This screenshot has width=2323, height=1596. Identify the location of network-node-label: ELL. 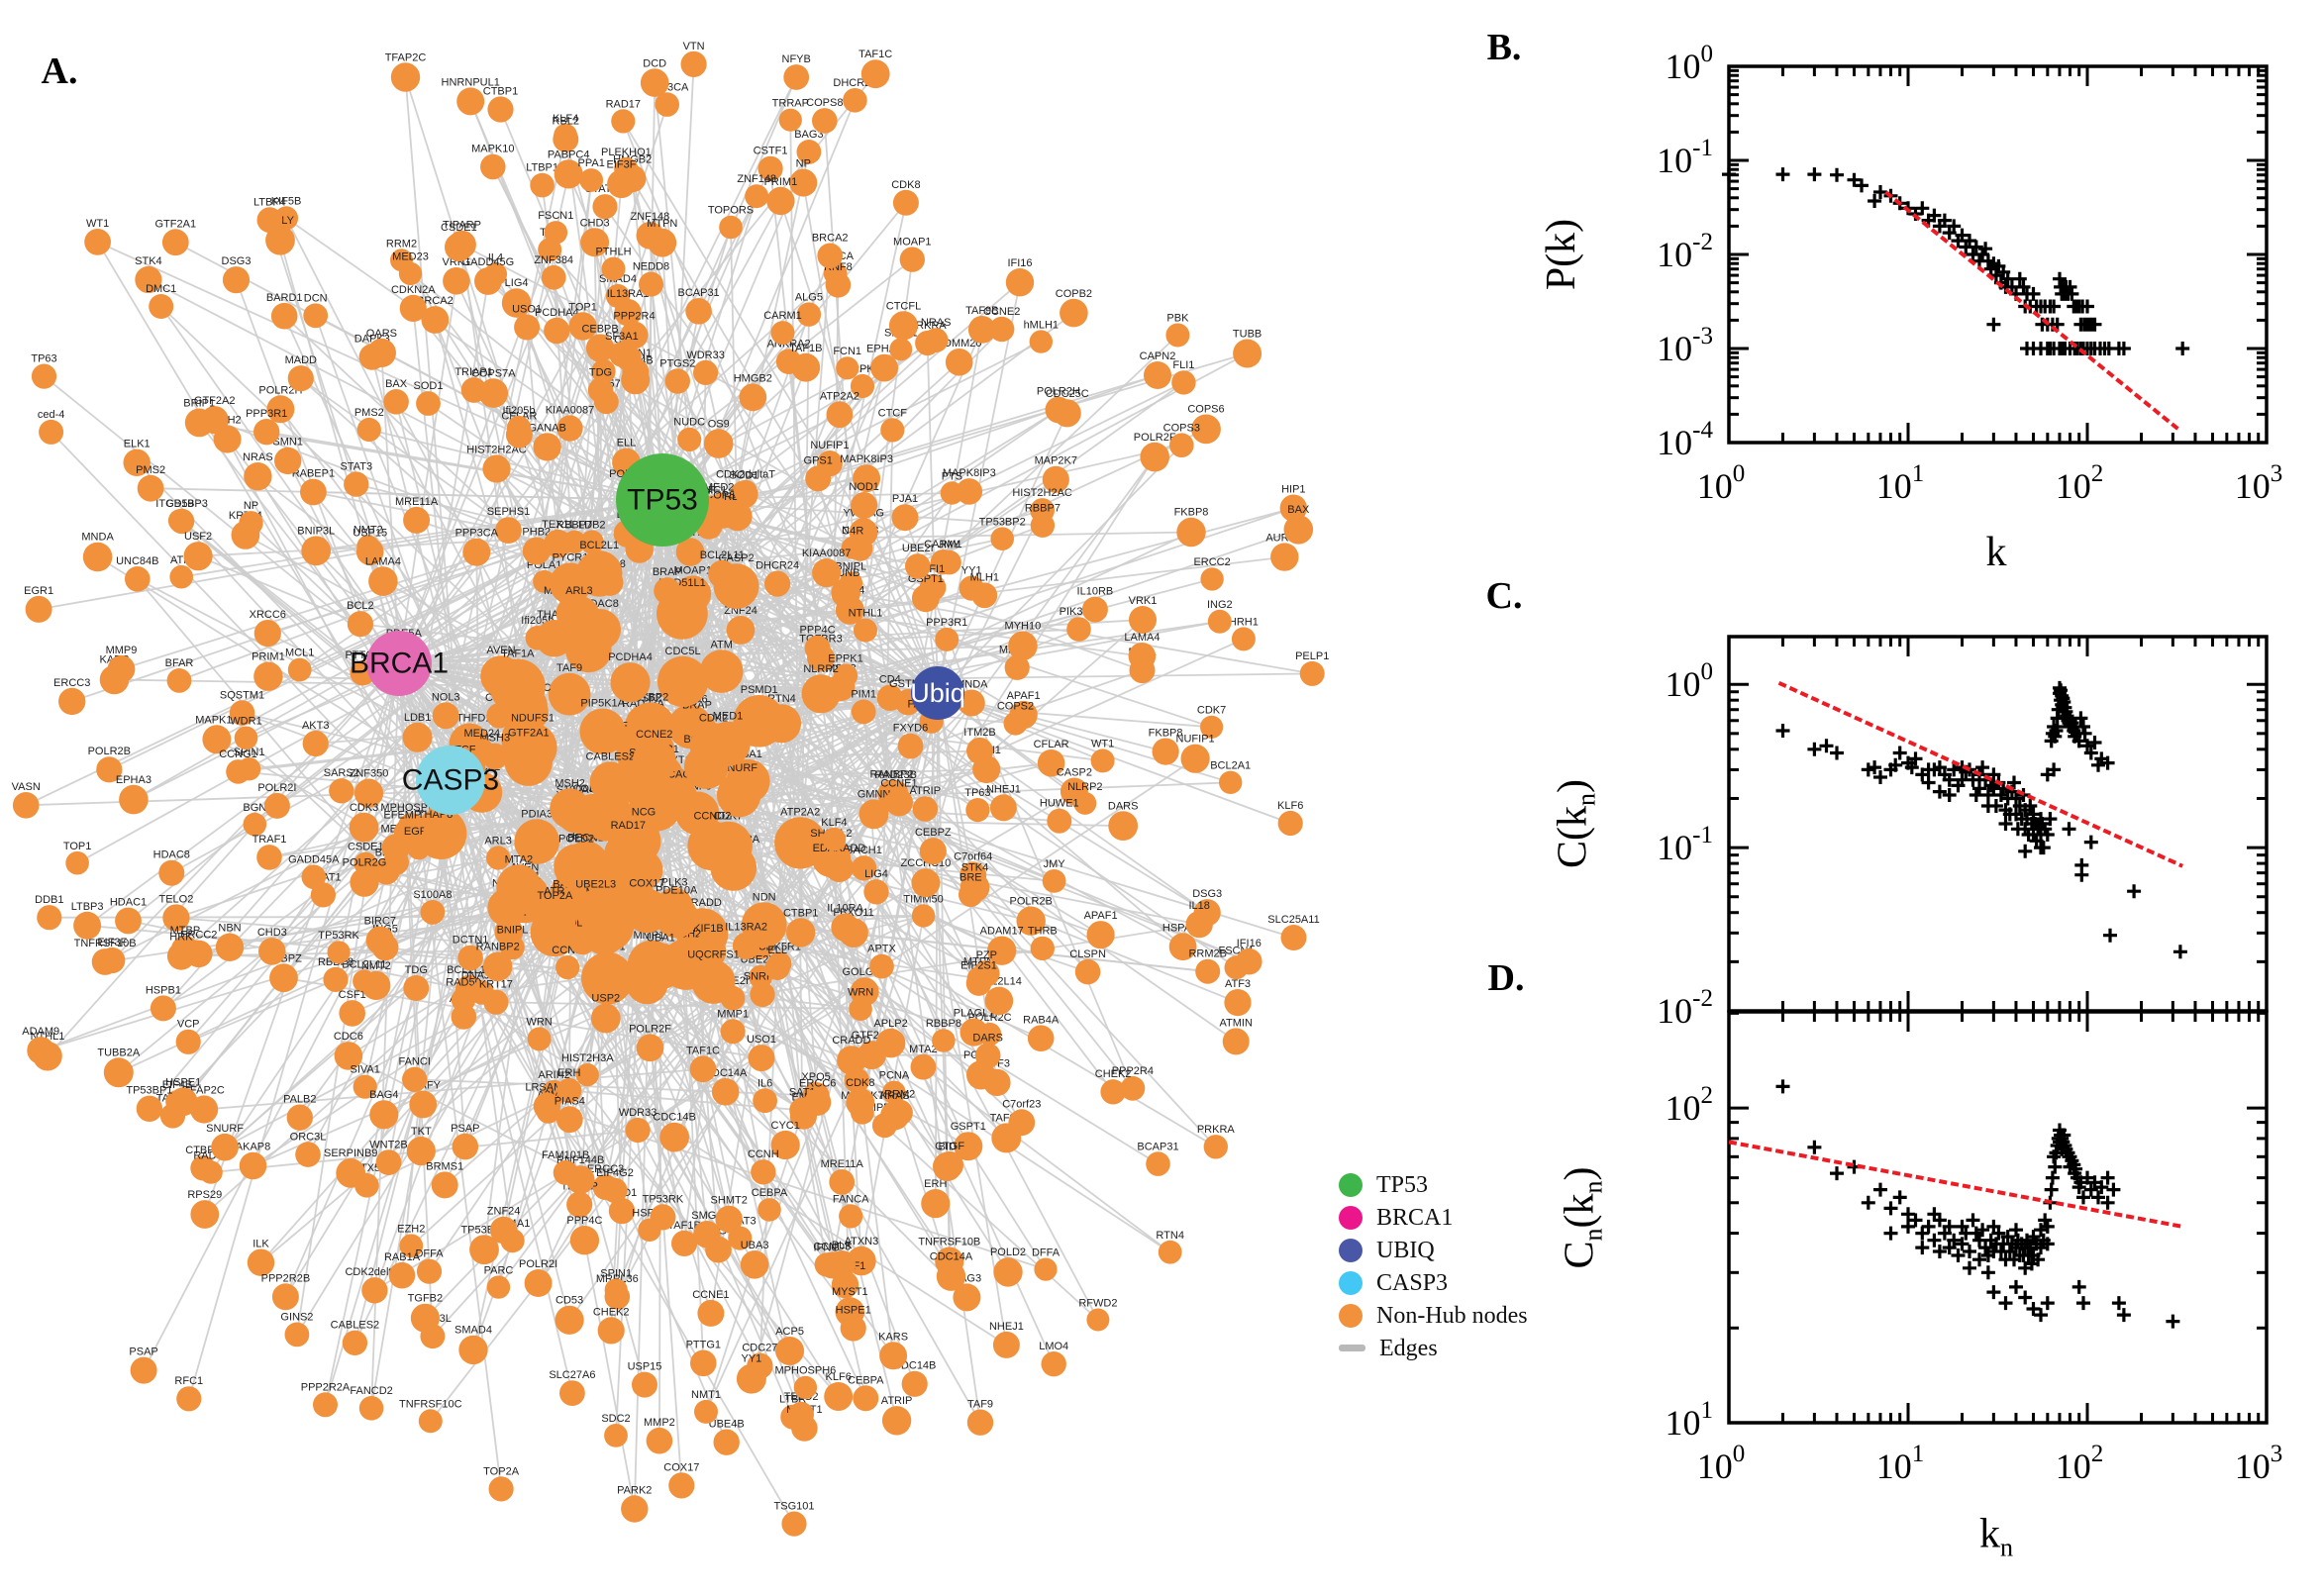
(777, 950).